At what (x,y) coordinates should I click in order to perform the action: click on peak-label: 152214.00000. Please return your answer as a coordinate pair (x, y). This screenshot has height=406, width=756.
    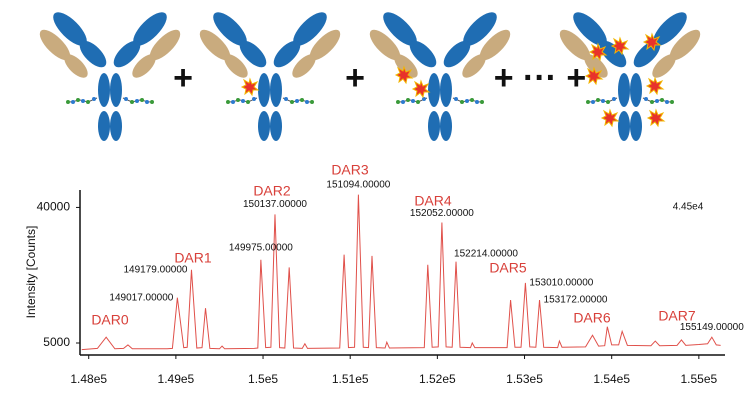
    Looking at the image, I should click on (486, 253).